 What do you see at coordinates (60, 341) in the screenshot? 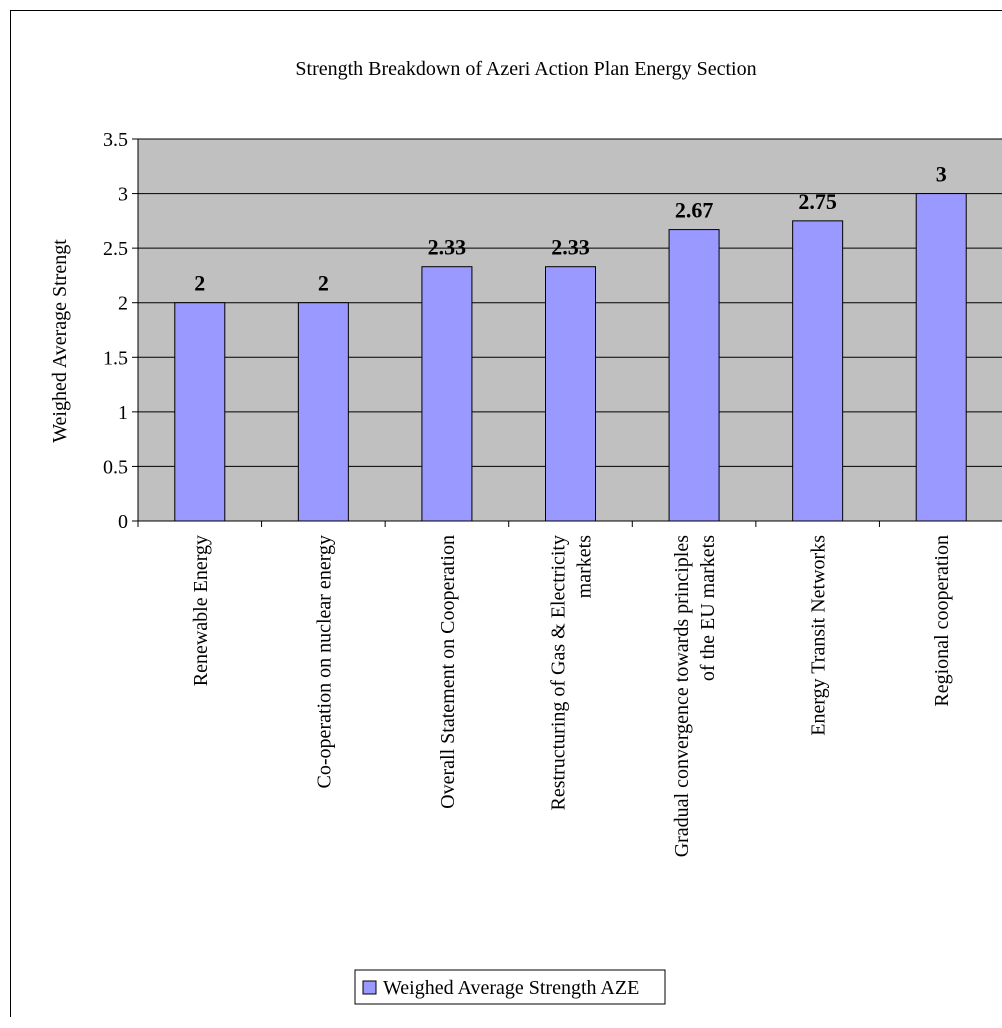
I see `y-axis-label: Weighed Average Strengt` at bounding box center [60, 341].